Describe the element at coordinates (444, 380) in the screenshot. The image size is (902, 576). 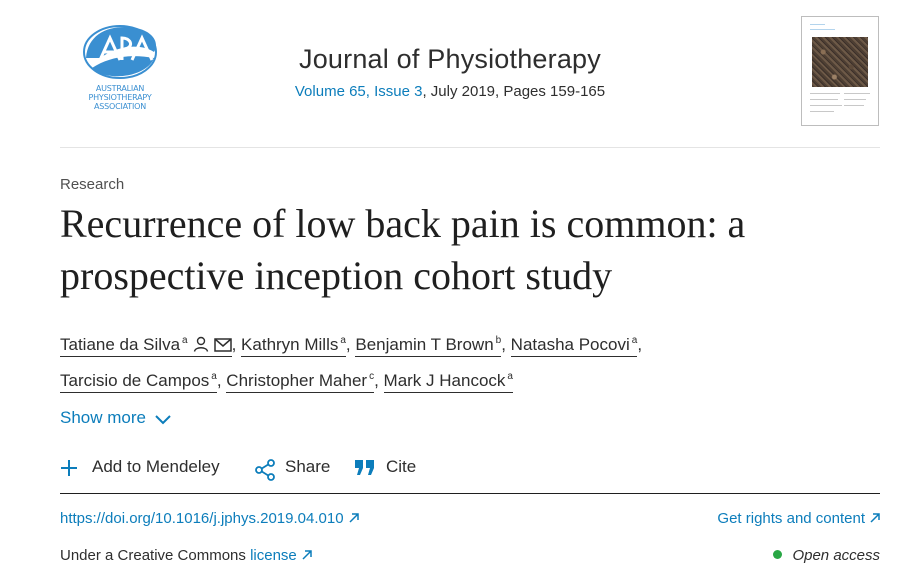
I see `author-name: Mark J Hancock` at that location.